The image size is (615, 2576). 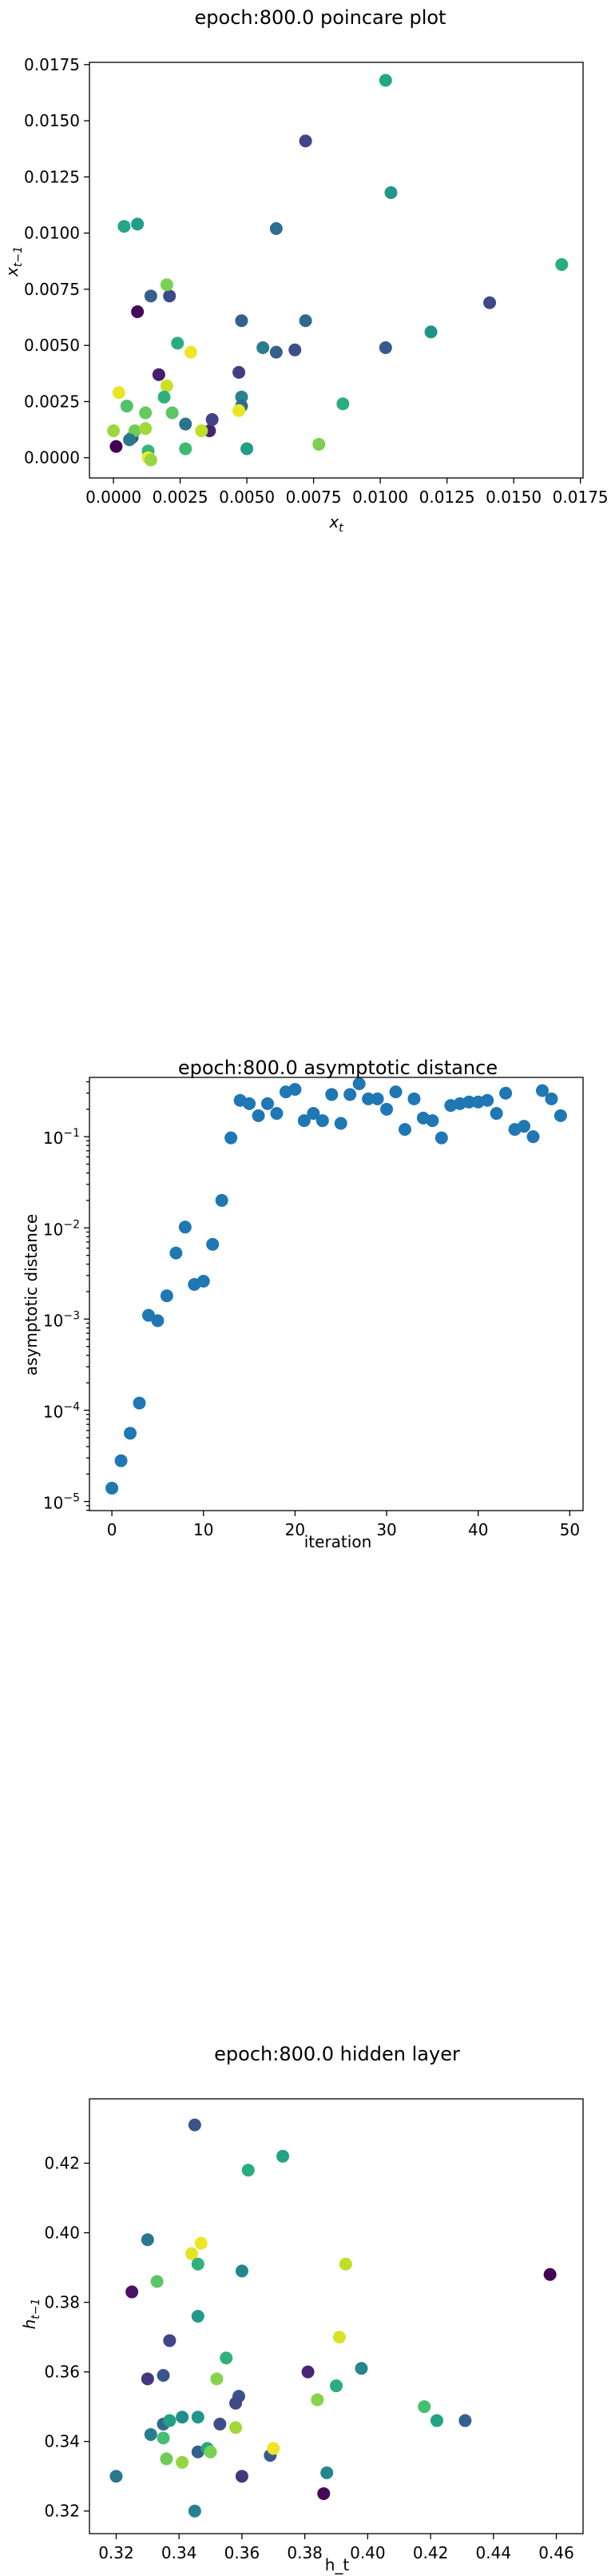 I want to click on x-axis-label: xt, so click(x=335, y=523).